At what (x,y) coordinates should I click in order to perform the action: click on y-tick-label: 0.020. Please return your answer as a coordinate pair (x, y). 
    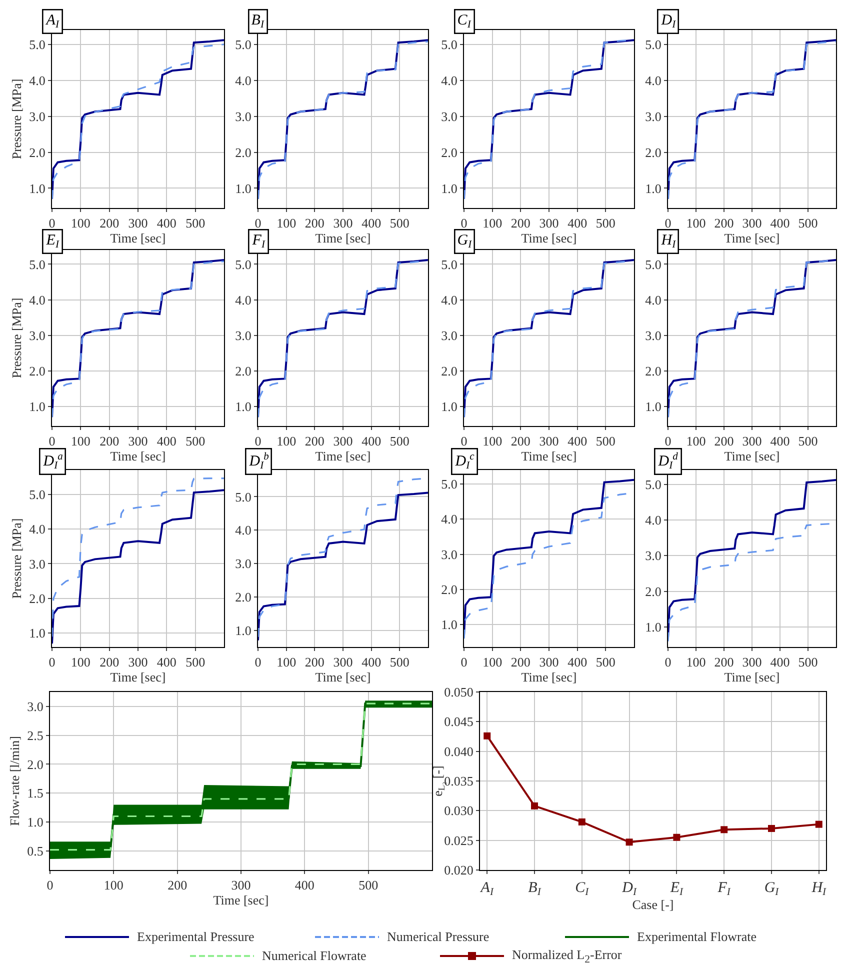
    Looking at the image, I should click on (459, 870).